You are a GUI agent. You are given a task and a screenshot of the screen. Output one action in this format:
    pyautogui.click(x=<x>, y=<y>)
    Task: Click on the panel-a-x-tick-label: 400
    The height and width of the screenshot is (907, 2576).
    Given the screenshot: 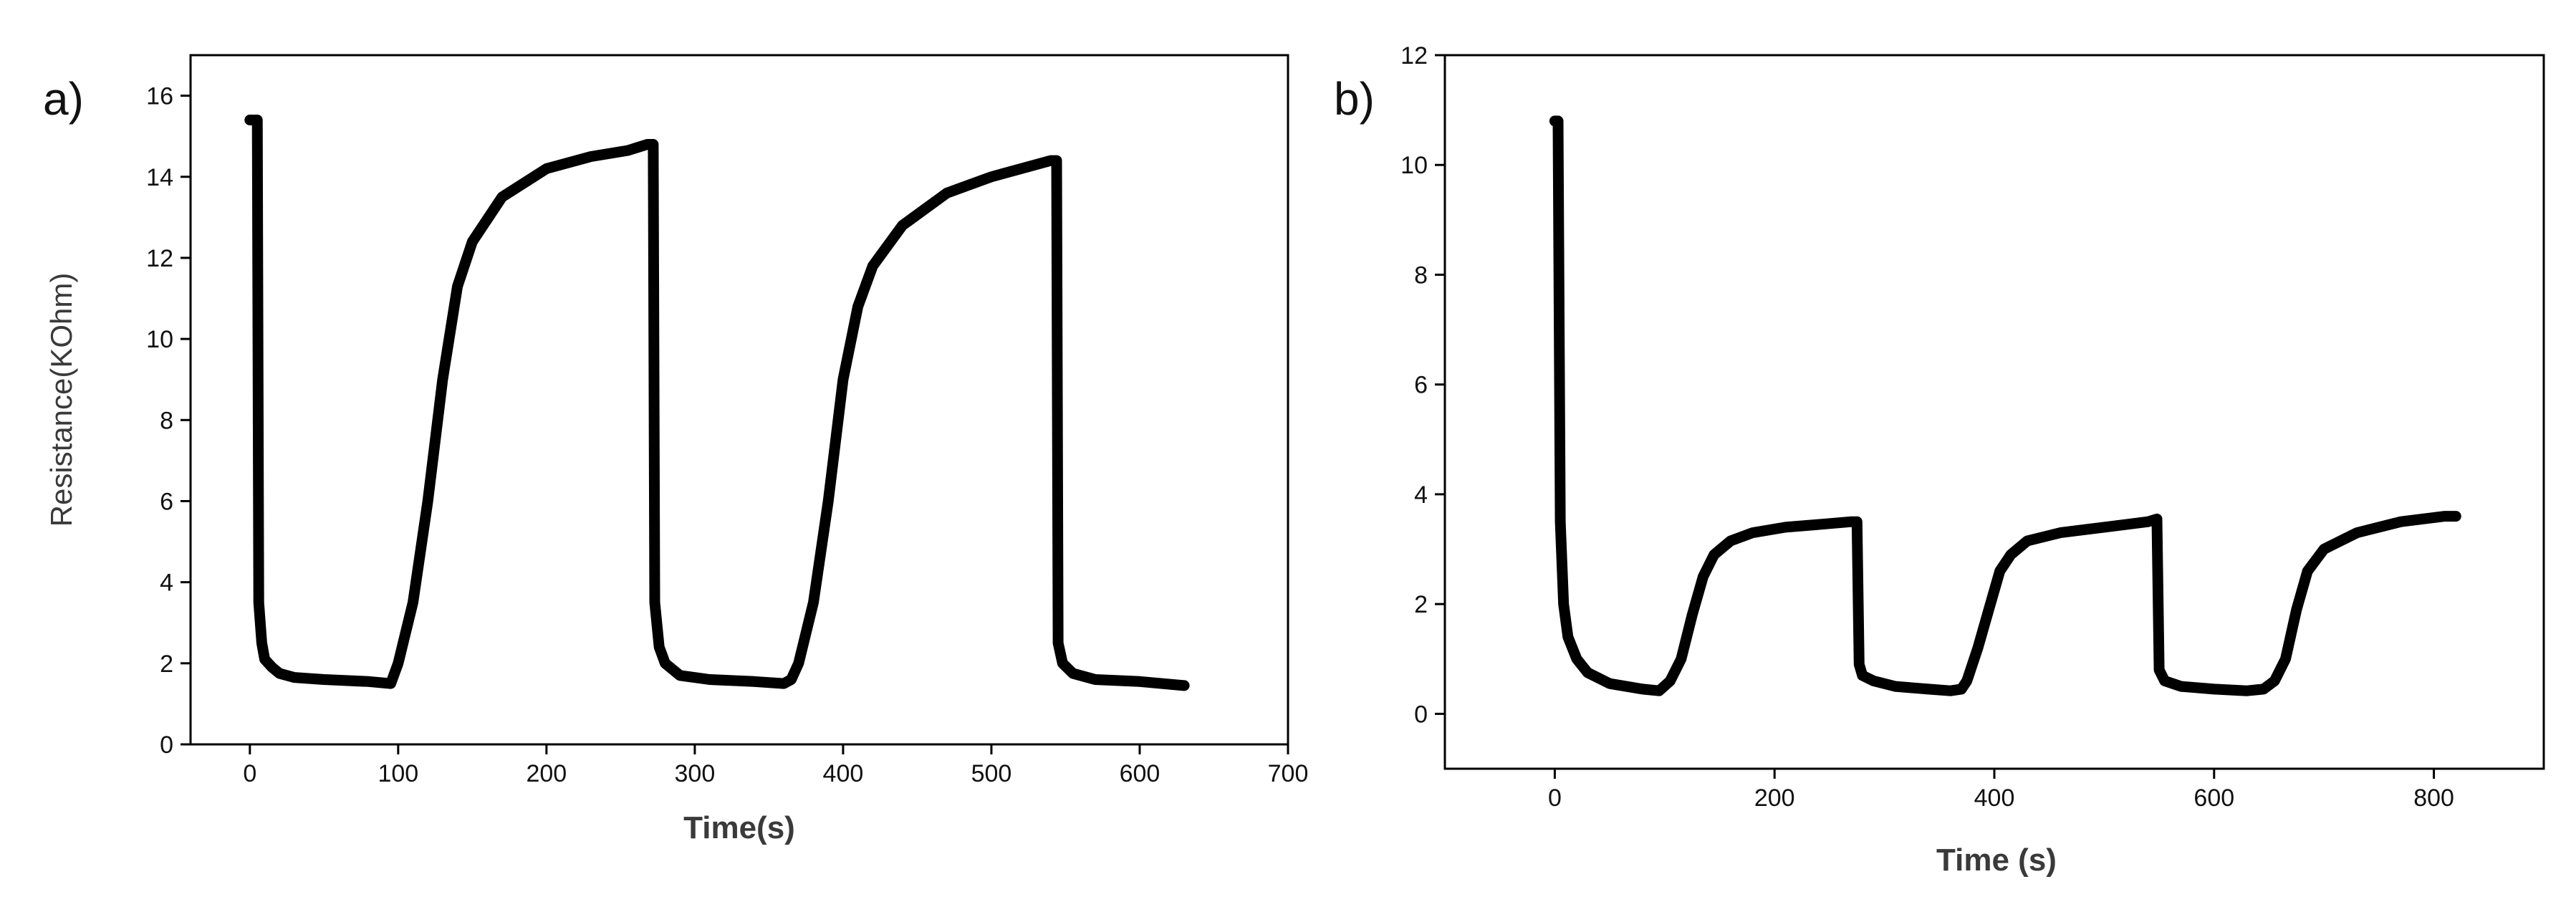 What is the action you would take?
    pyautogui.click(x=844, y=773)
    